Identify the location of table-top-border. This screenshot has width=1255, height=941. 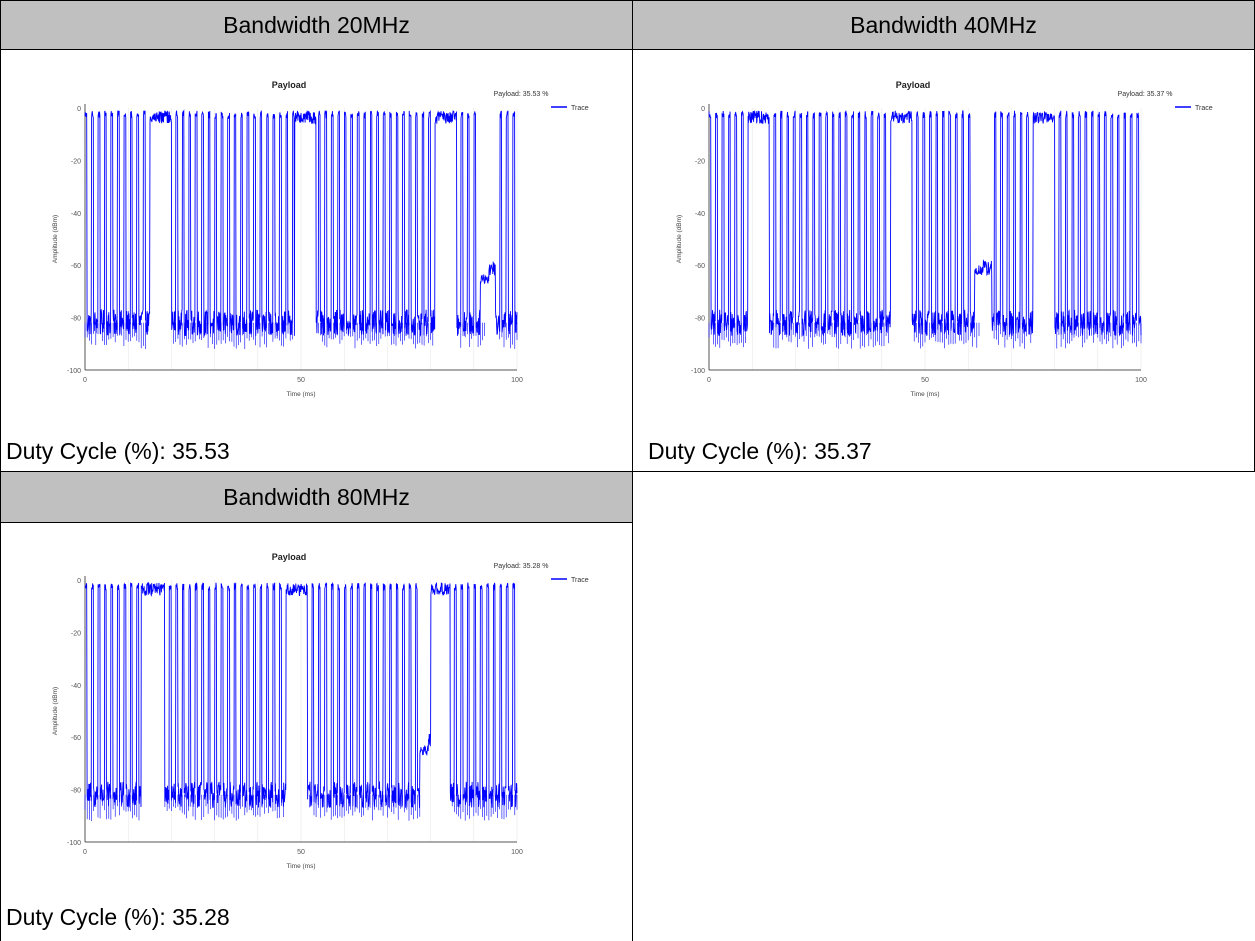
(627, 0).